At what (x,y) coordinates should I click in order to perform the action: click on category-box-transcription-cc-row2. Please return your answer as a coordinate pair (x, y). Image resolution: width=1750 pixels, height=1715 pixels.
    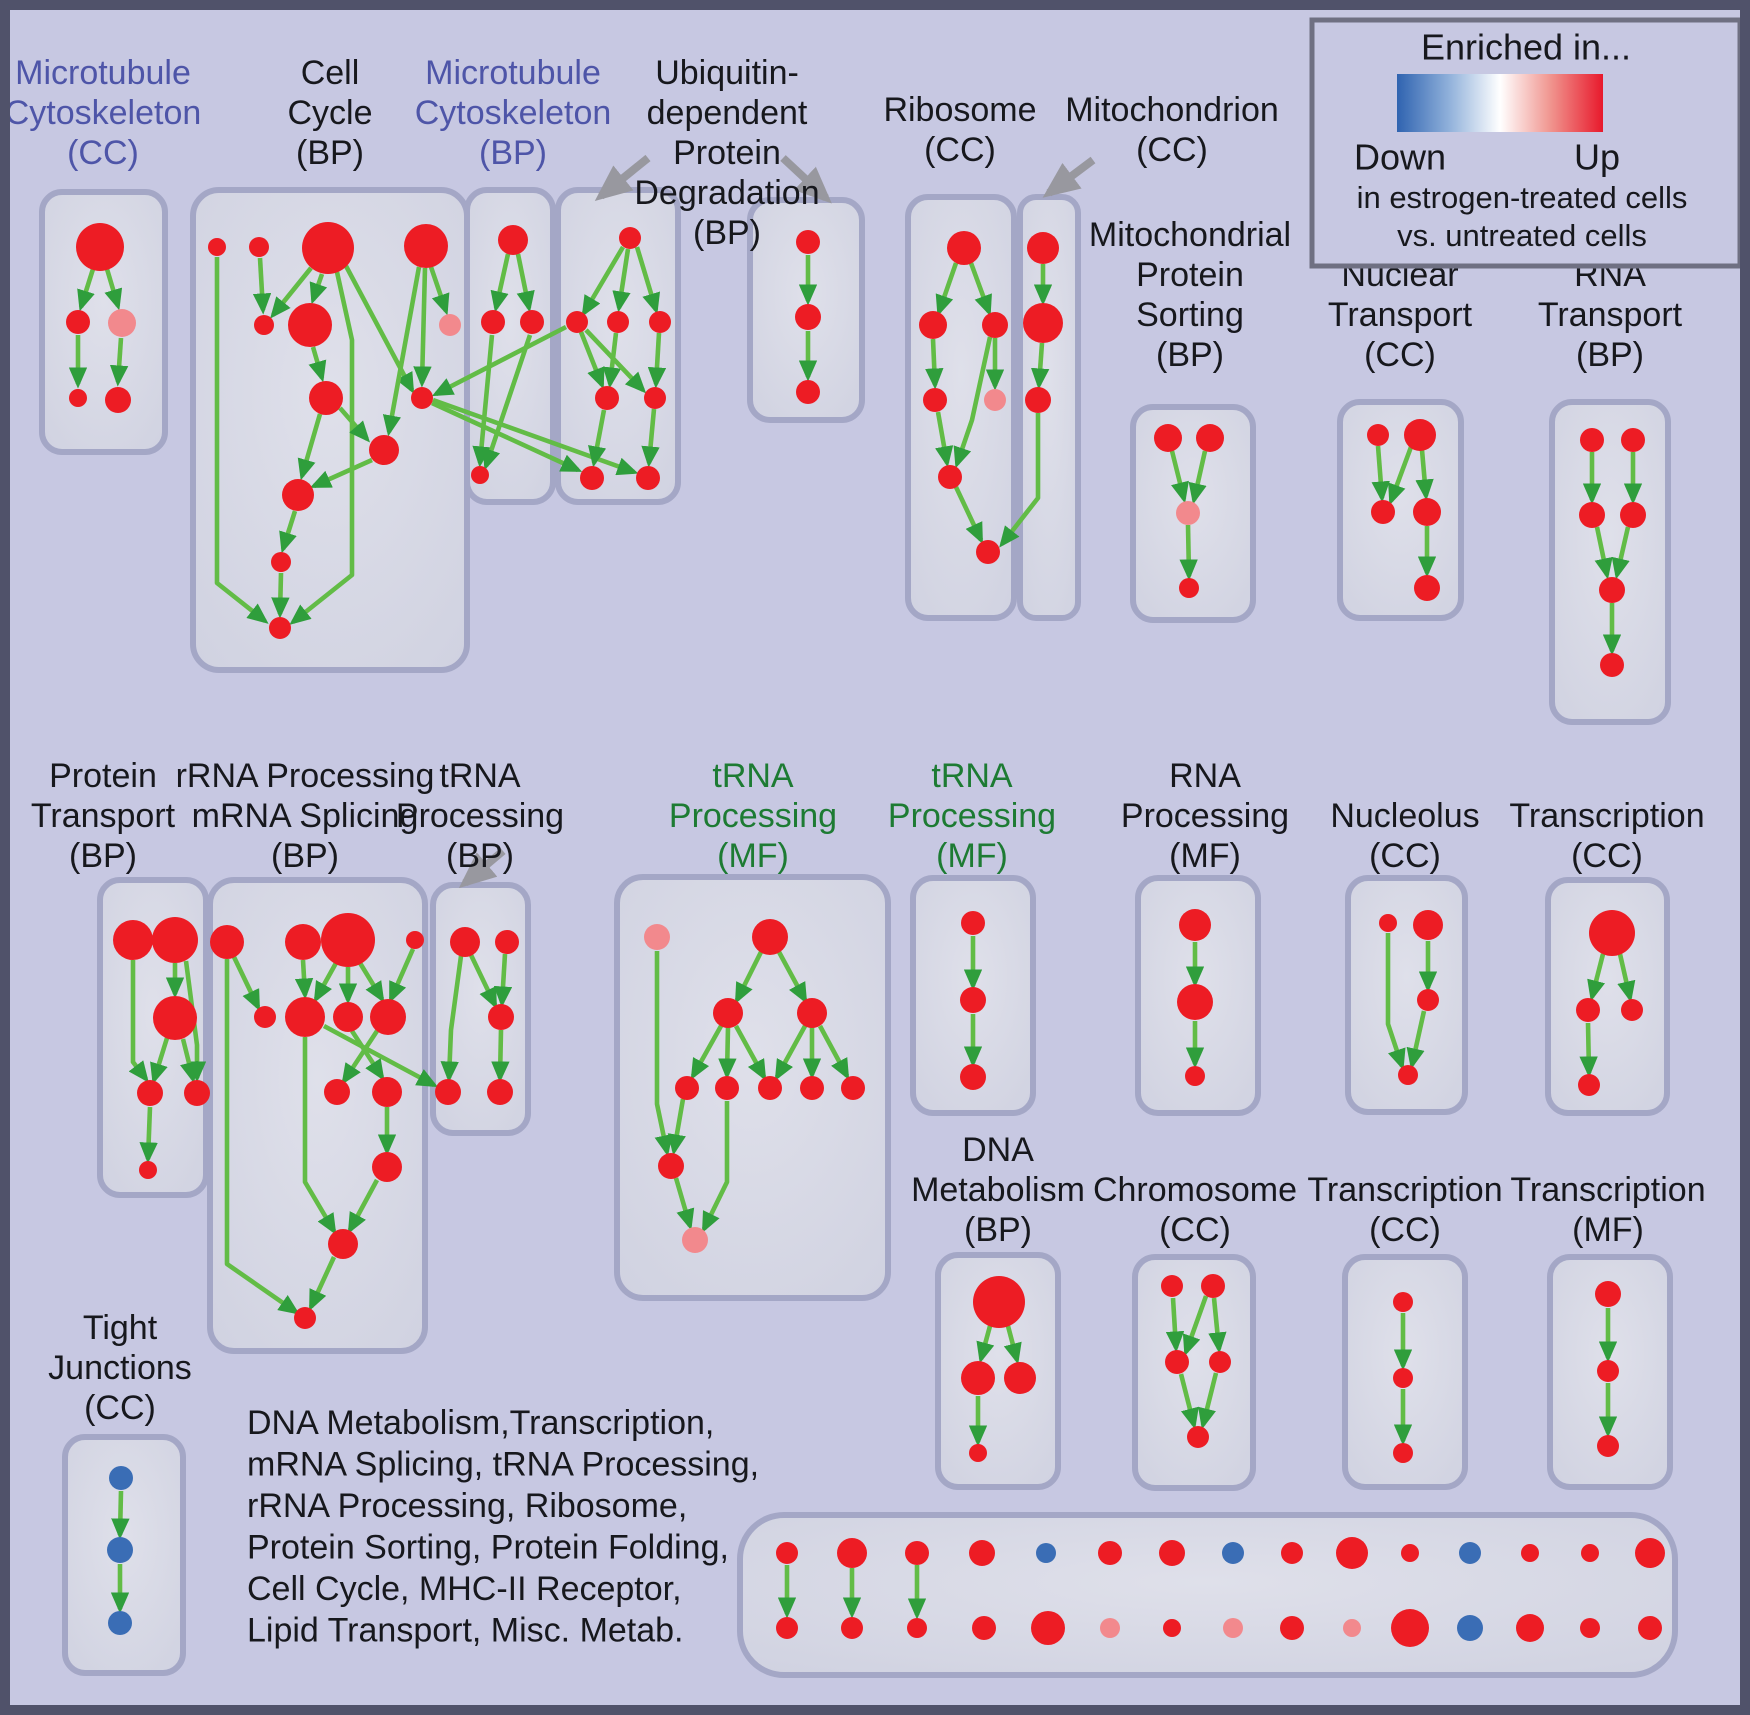
    Looking at the image, I should click on (1607, 996).